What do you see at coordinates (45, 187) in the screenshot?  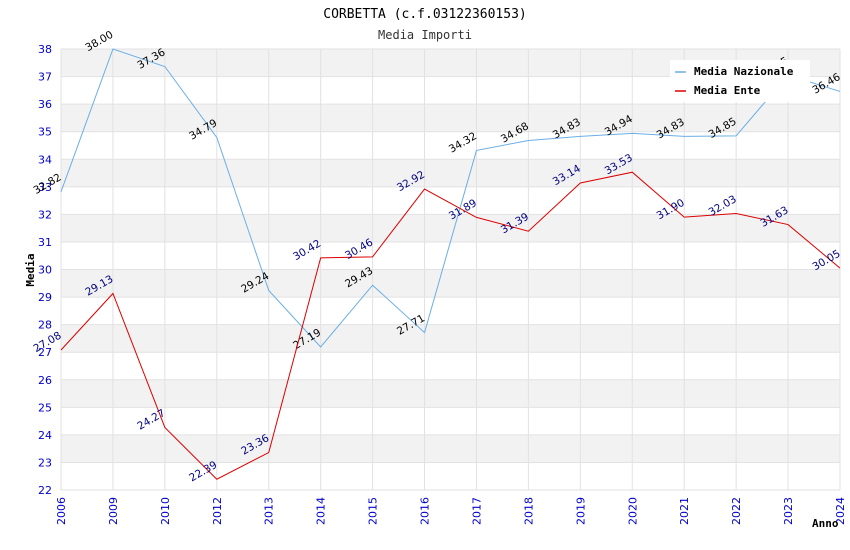 I see `y-tick-label: 33` at bounding box center [45, 187].